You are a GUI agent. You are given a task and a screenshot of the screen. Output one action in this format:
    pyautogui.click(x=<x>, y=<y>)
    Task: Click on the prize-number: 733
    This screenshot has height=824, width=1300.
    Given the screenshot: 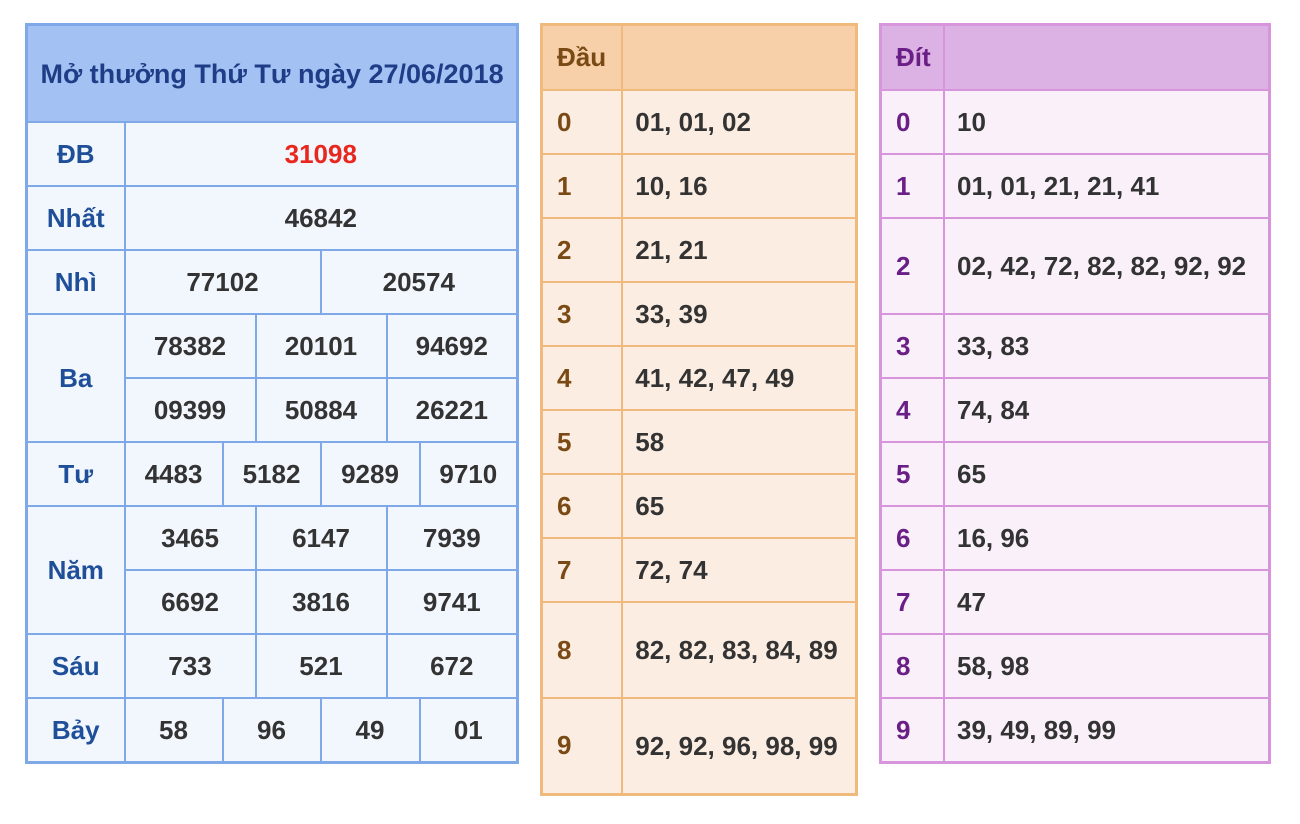 What is the action you would take?
    pyautogui.click(x=190, y=666)
    